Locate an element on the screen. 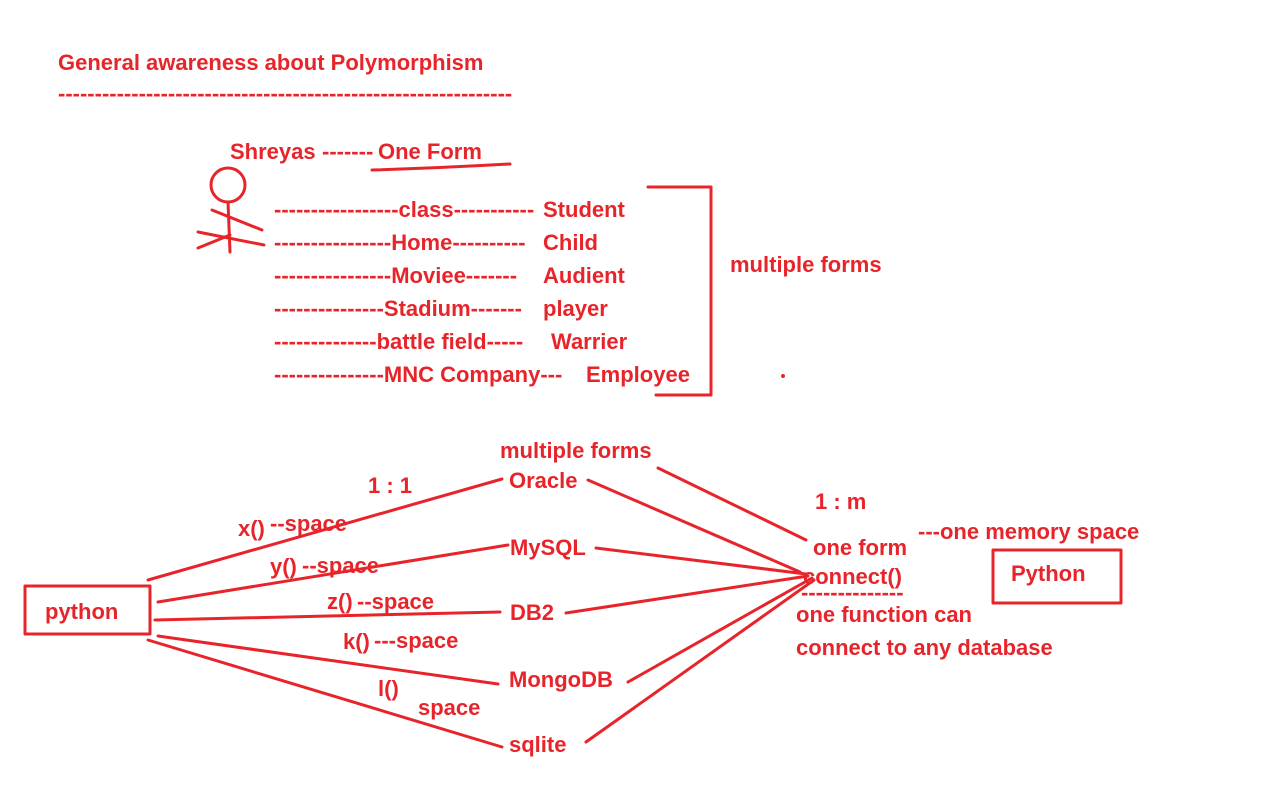  python-target-box is located at coordinates (1057, 576).